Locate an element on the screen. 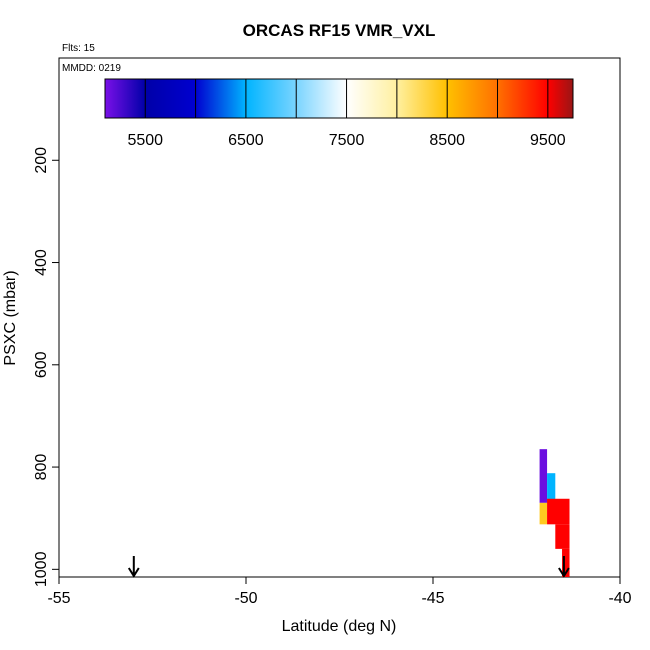 This screenshot has width=650, height=650. x-tick-label: -45 is located at coordinates (432, 598).